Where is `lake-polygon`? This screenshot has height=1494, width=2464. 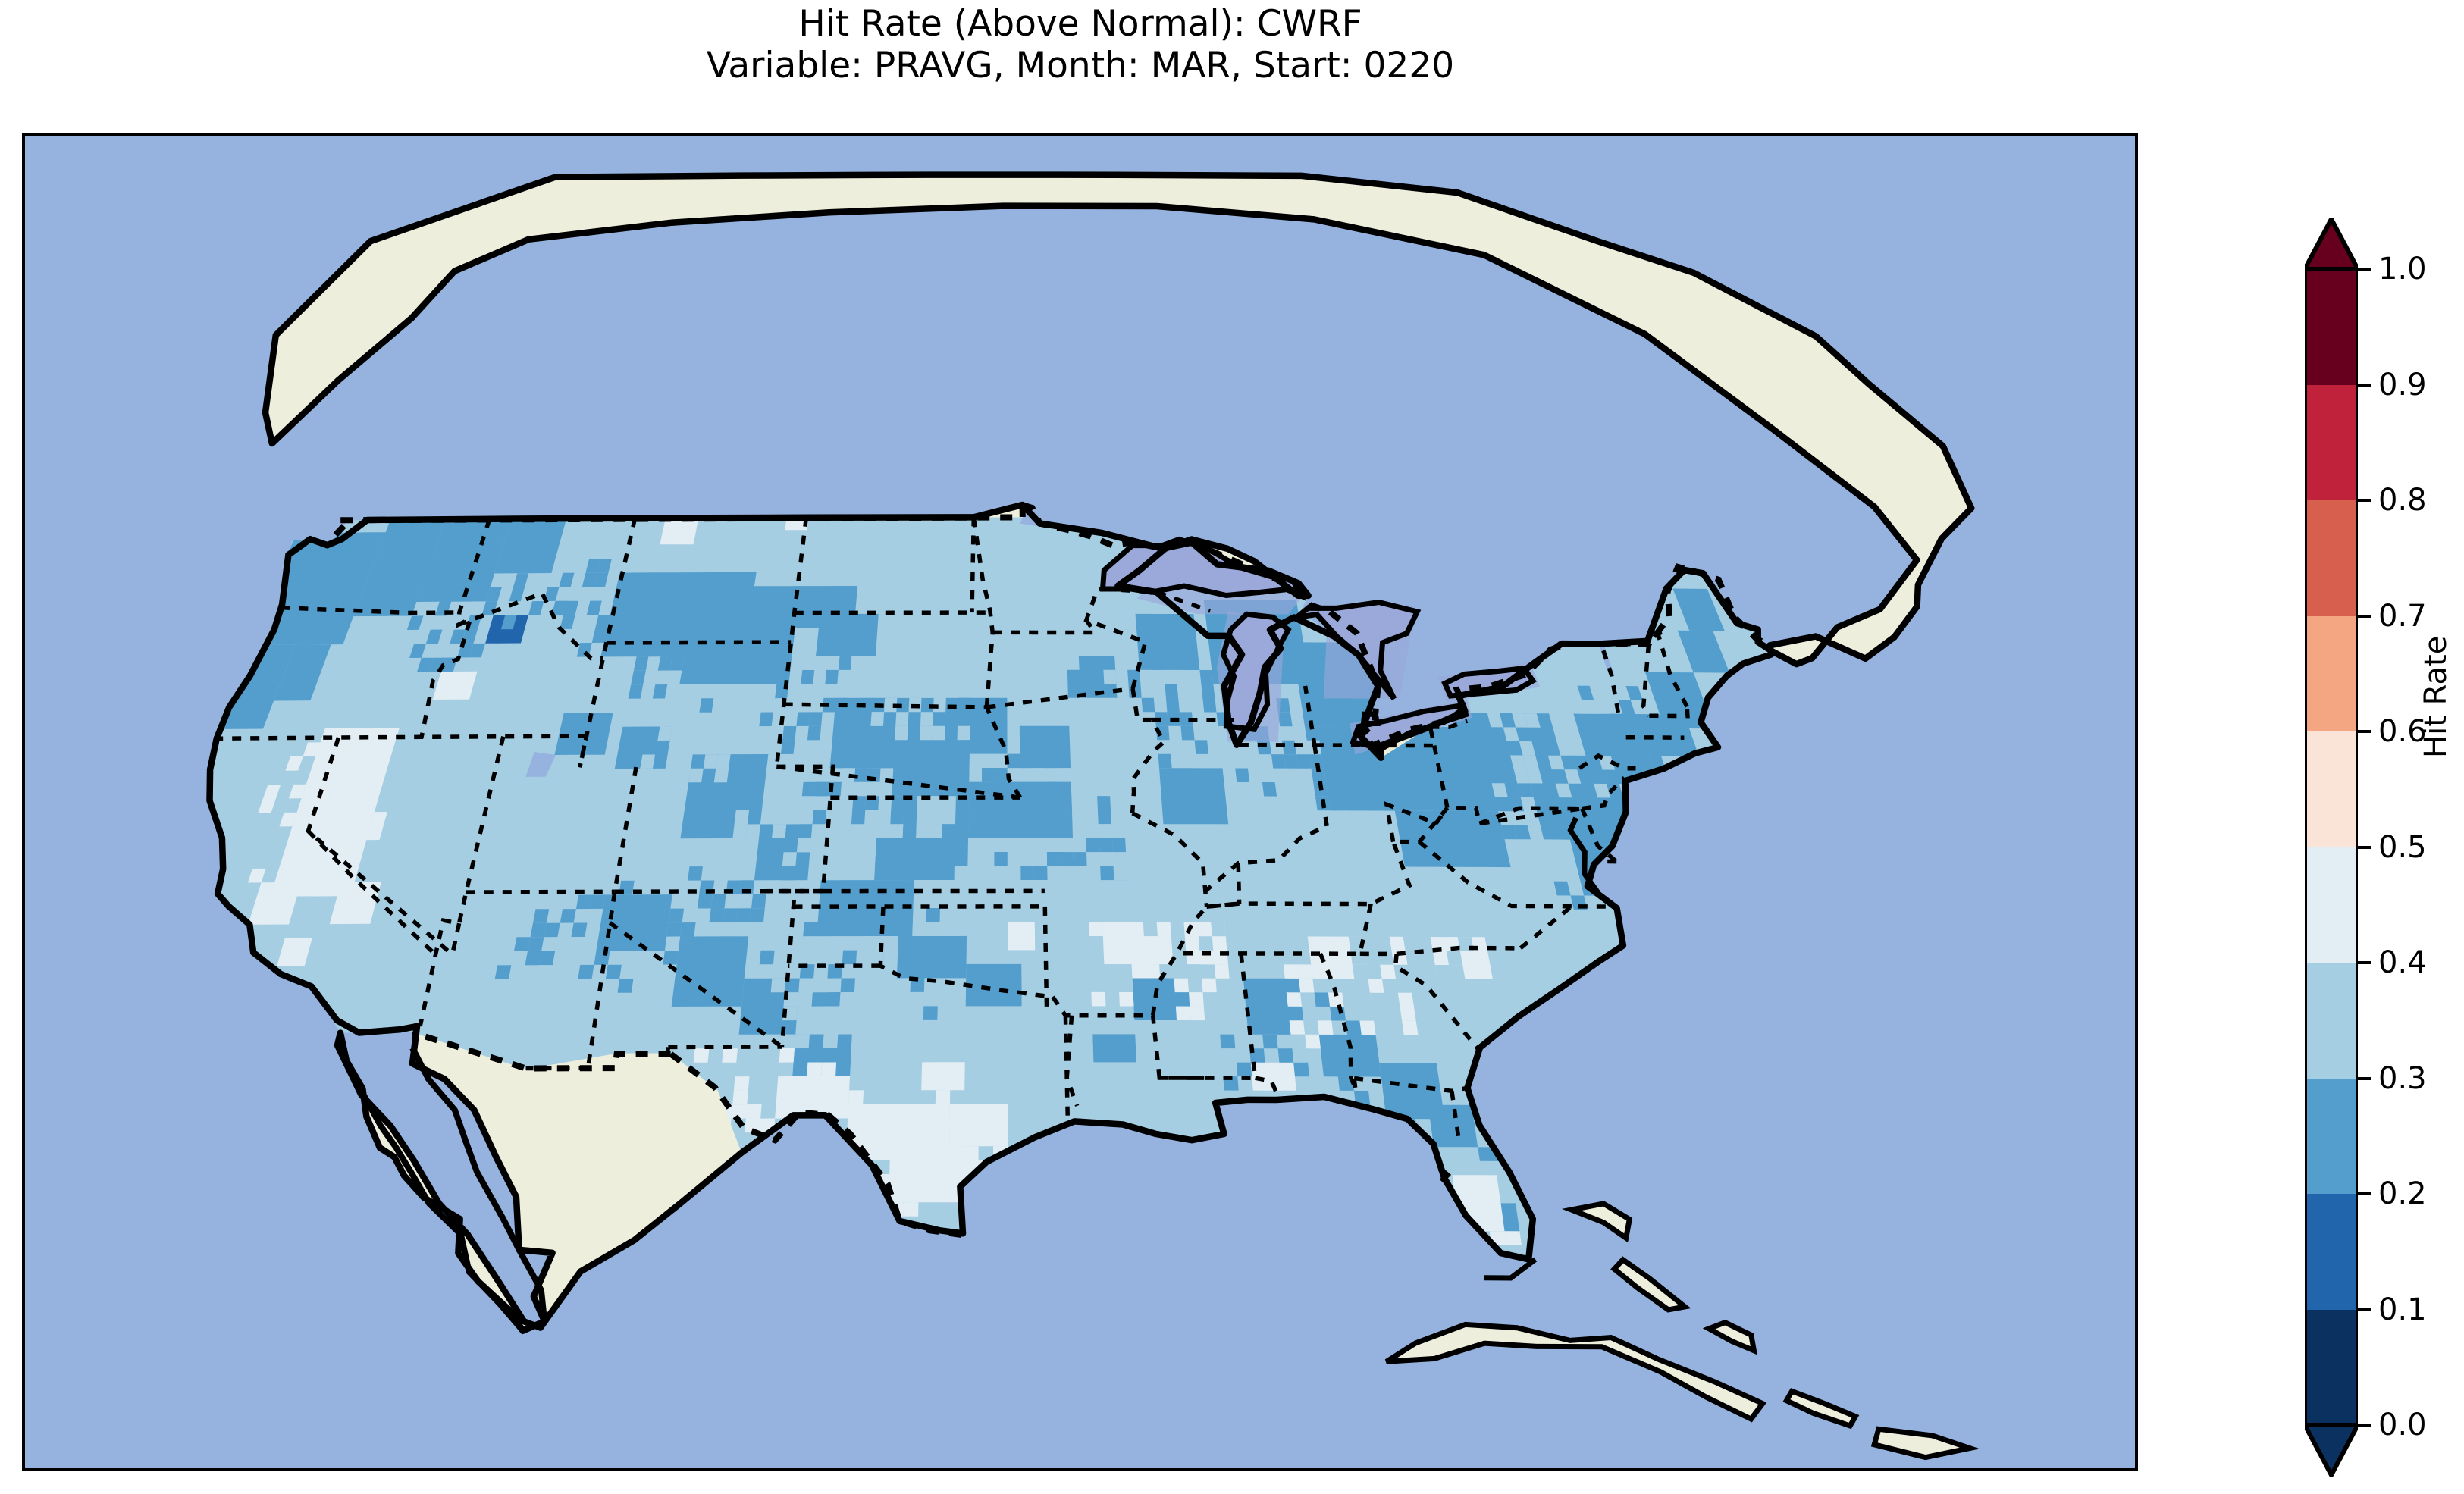 lake-polygon is located at coordinates (1402, 417).